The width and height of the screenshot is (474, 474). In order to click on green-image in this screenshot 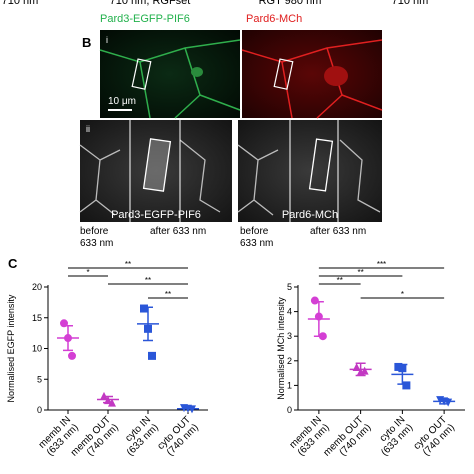, I will do `click(170, 74)`.